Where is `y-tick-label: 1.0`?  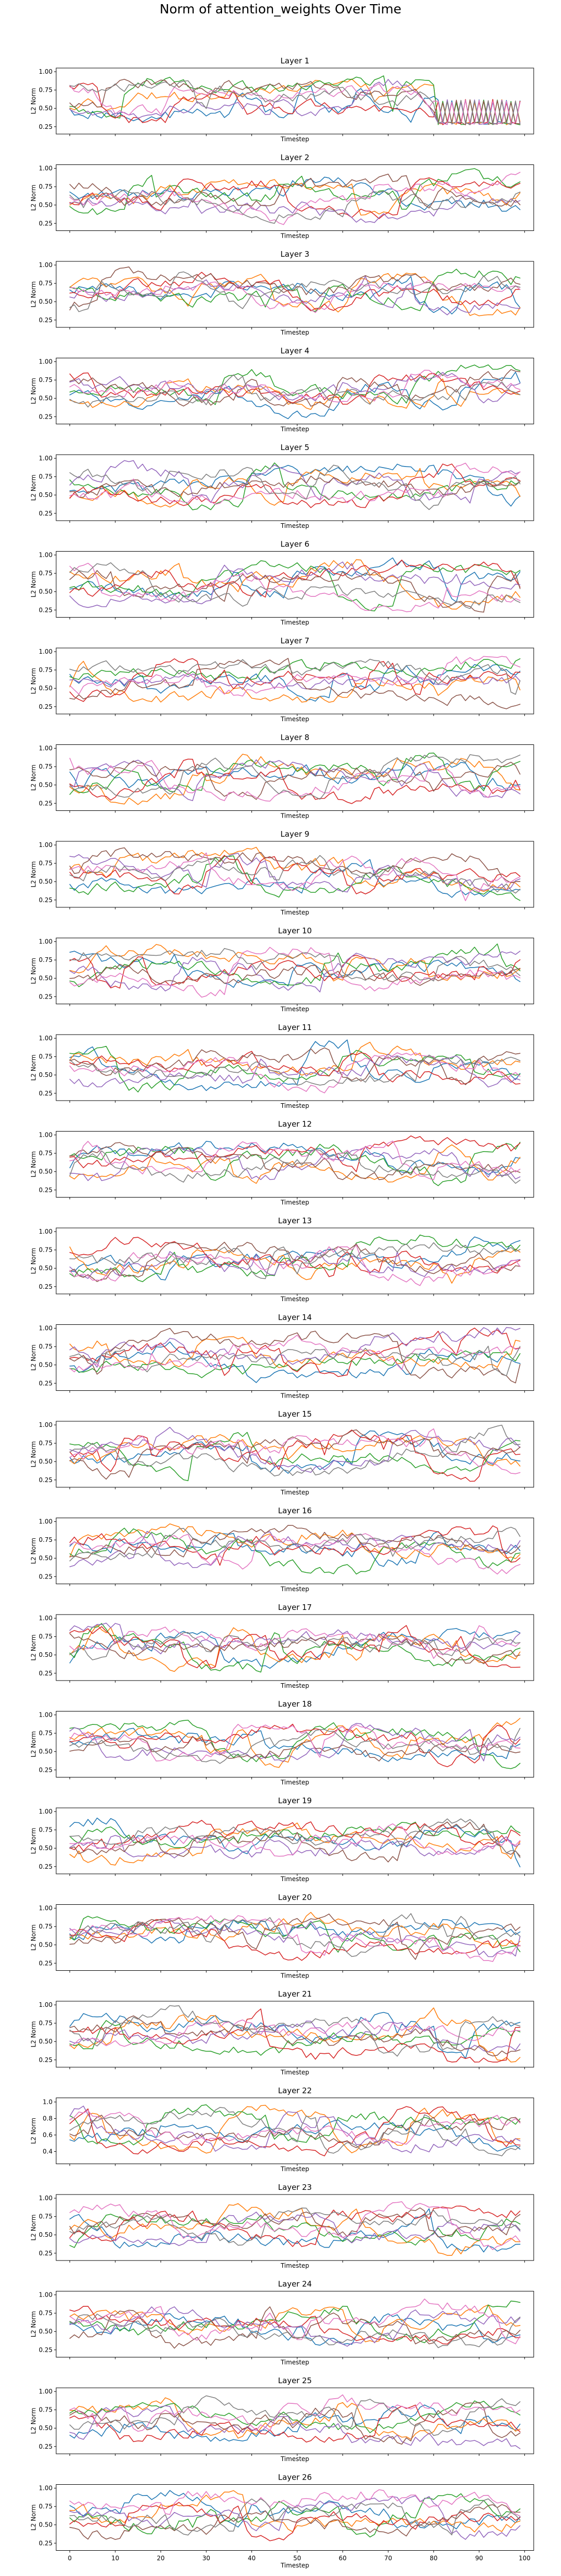
y-tick-label: 1.0 is located at coordinates (48, 2102).